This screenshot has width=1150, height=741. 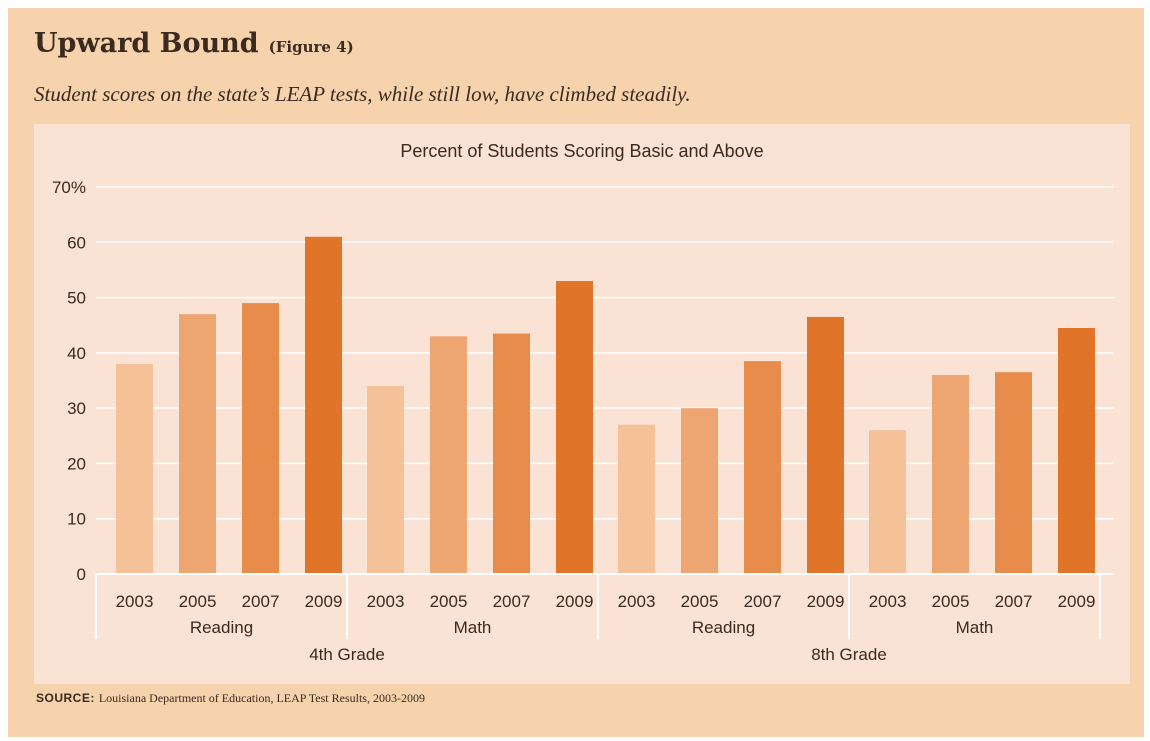 I want to click on y-tick-label: 40, so click(x=76, y=353).